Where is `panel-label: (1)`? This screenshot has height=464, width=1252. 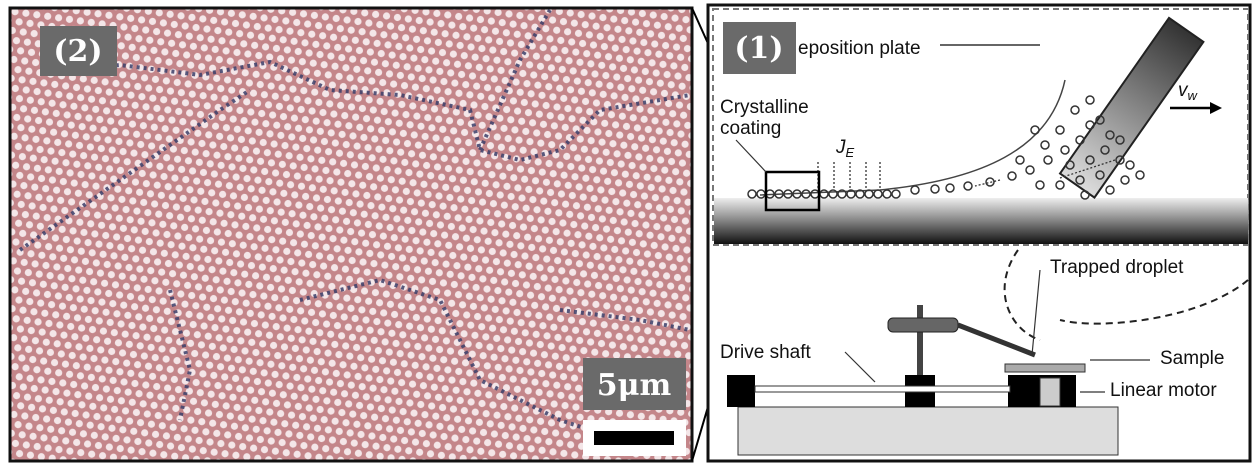 panel-label: (1) is located at coordinates (758, 48).